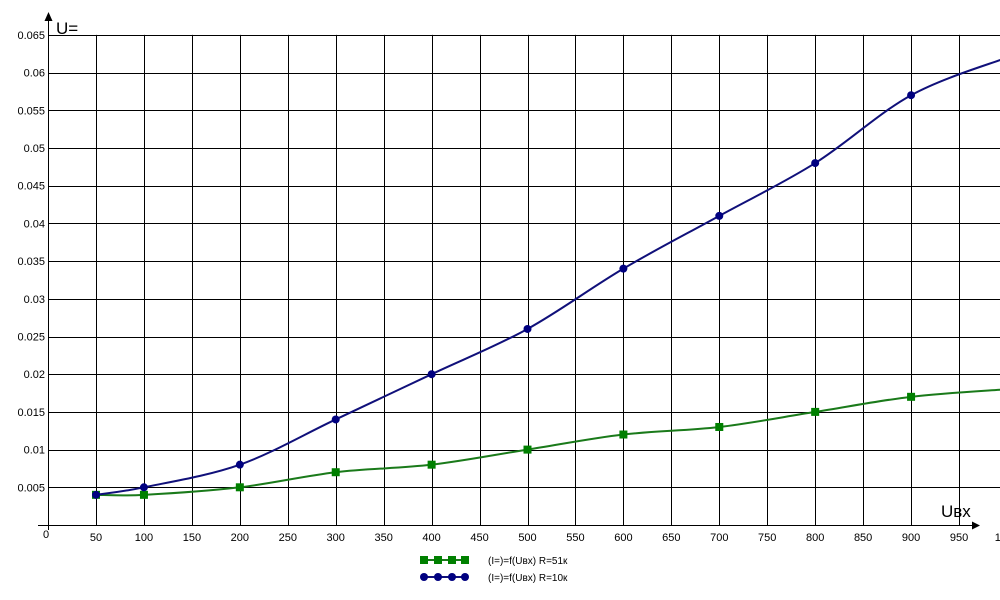  What do you see at coordinates (528, 561) in the screenshot?
I see `legend-label: (I=)=f(Uвх) R=51к` at bounding box center [528, 561].